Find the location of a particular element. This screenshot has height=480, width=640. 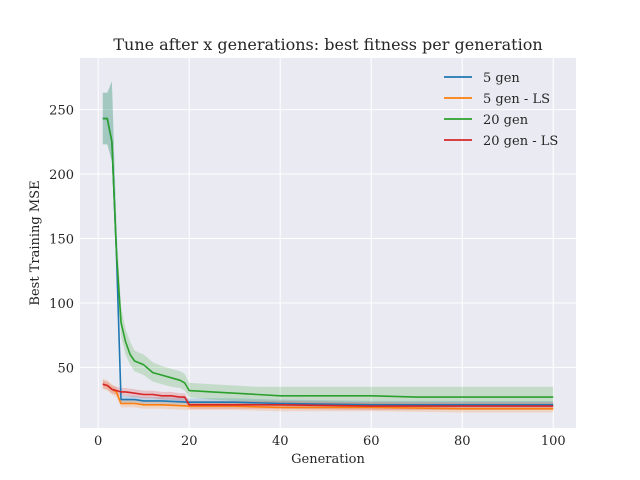

x-tick-label: 0 is located at coordinates (98, 441).